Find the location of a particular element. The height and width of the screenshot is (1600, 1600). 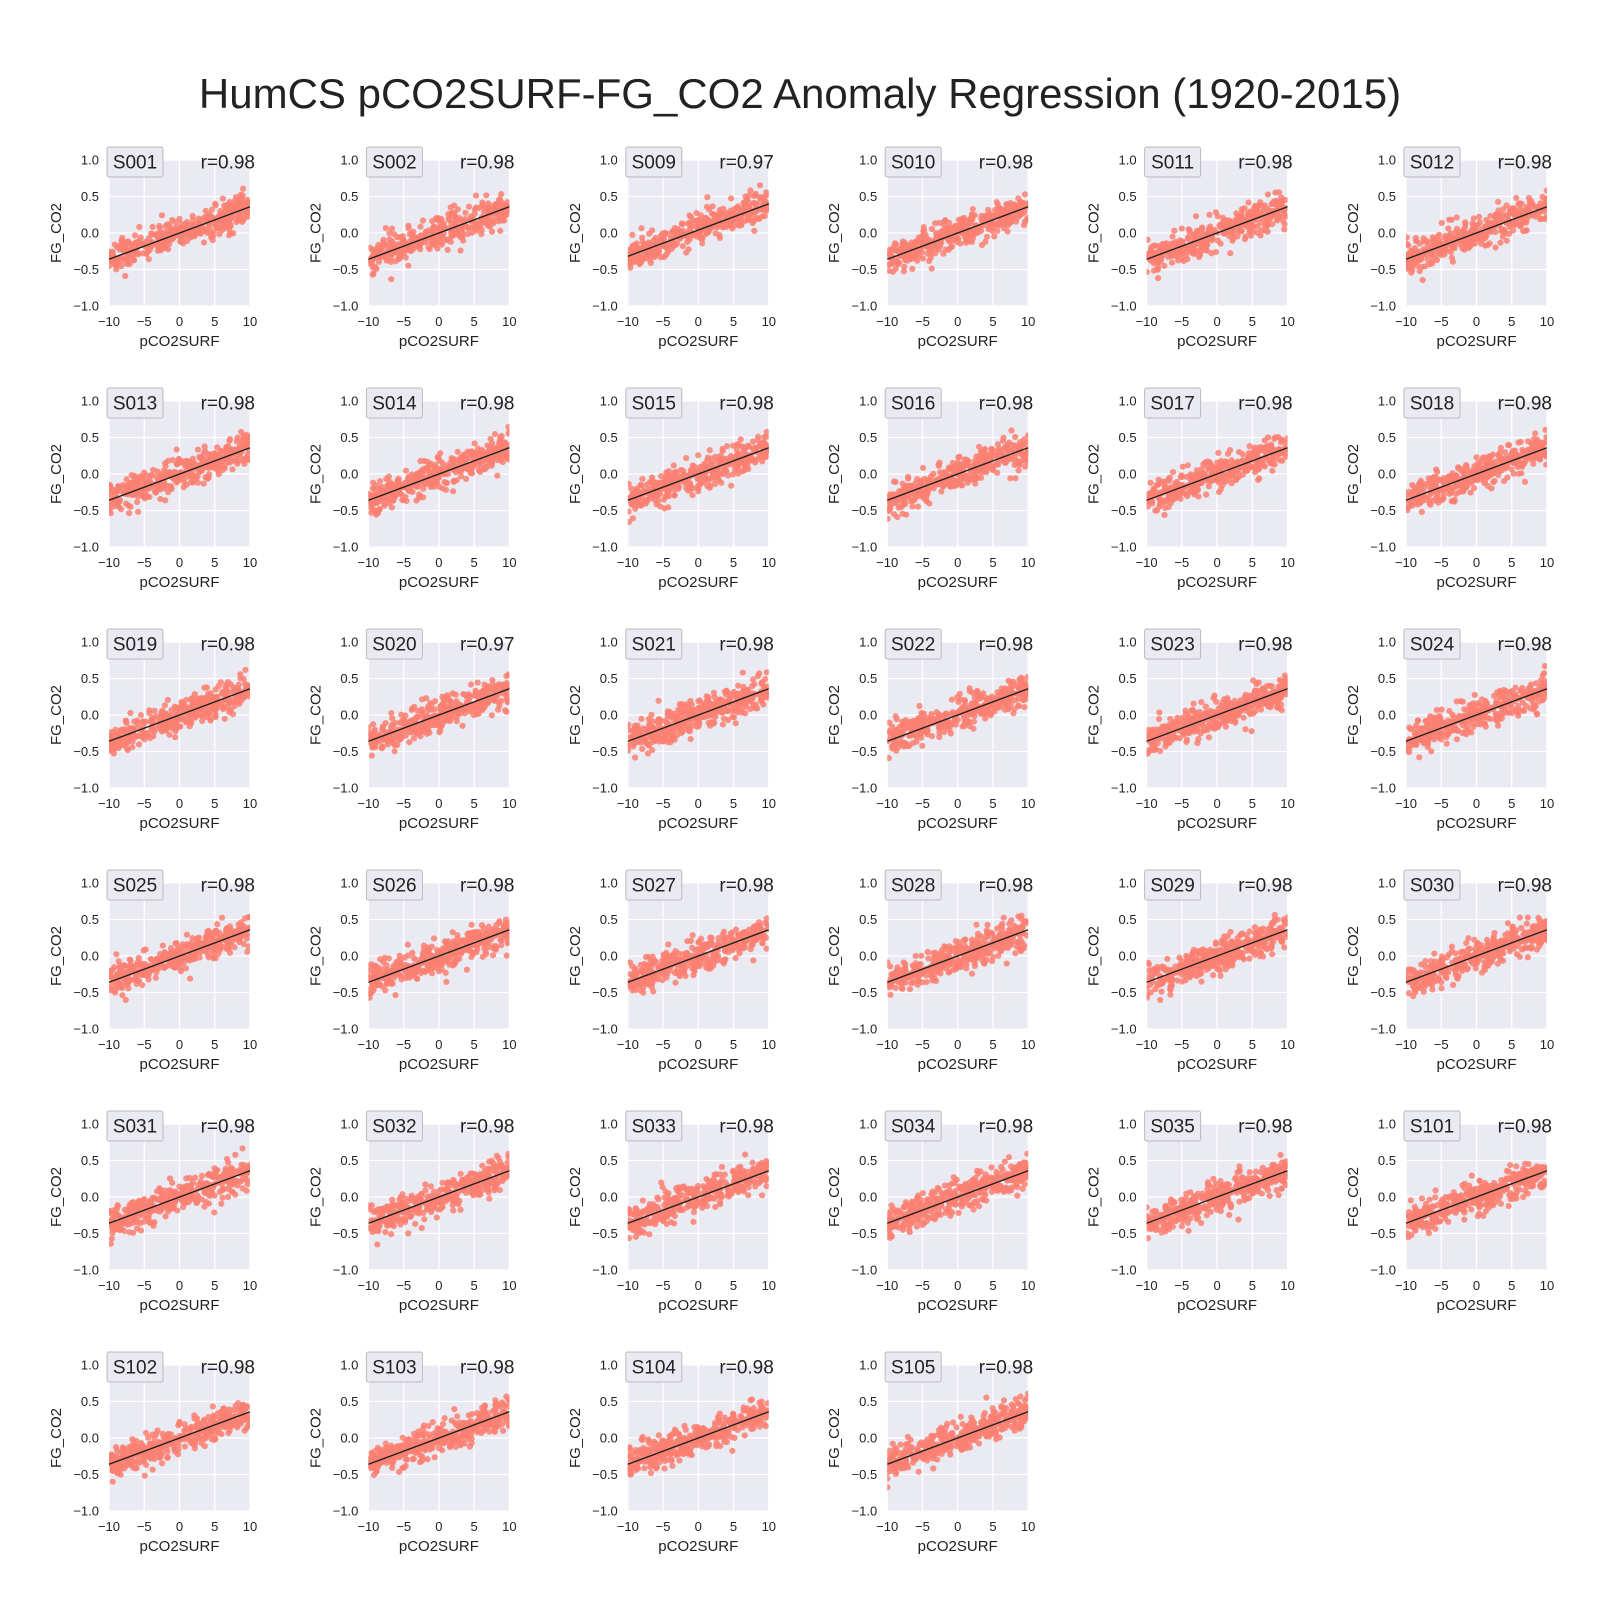

correlation-label: r=0.97 is located at coordinates (746, 163).